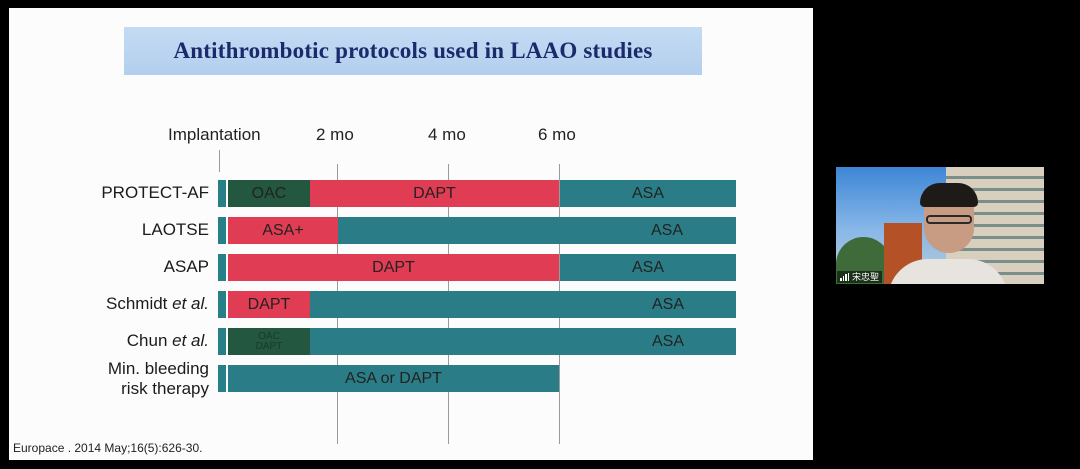 This screenshot has height=469, width=1080. Describe the element at coordinates (283, 230) in the screenshot. I see `segment-asa-plus: ASA+` at that location.